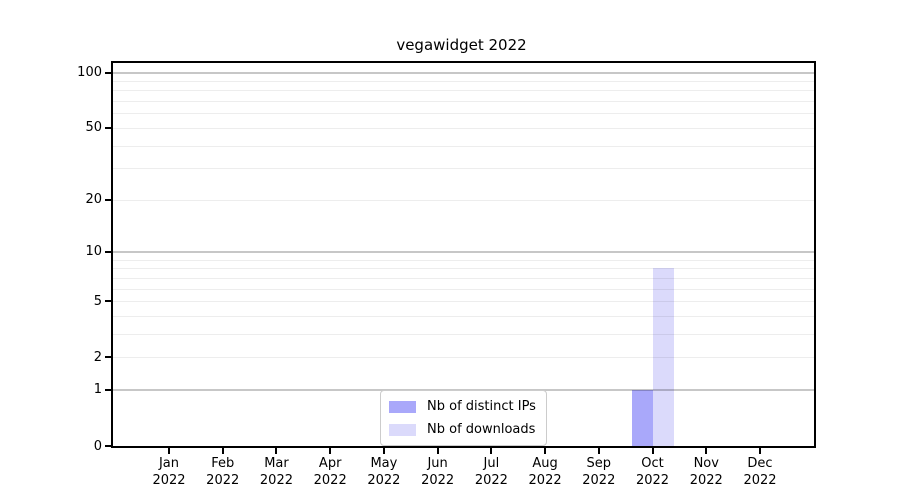  Describe the element at coordinates (97, 357) in the screenshot. I see `y-tick-label: 2` at that location.